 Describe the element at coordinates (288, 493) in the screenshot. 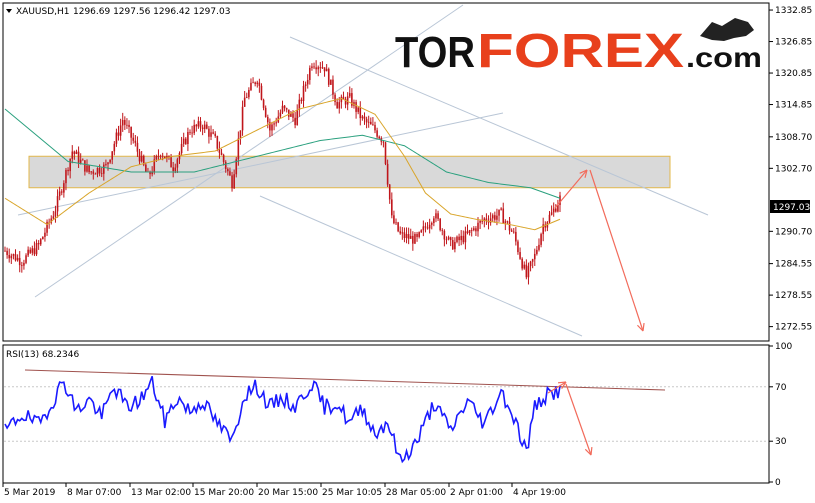

I see `time-tick-label: 20 Mar 15:00` at that location.